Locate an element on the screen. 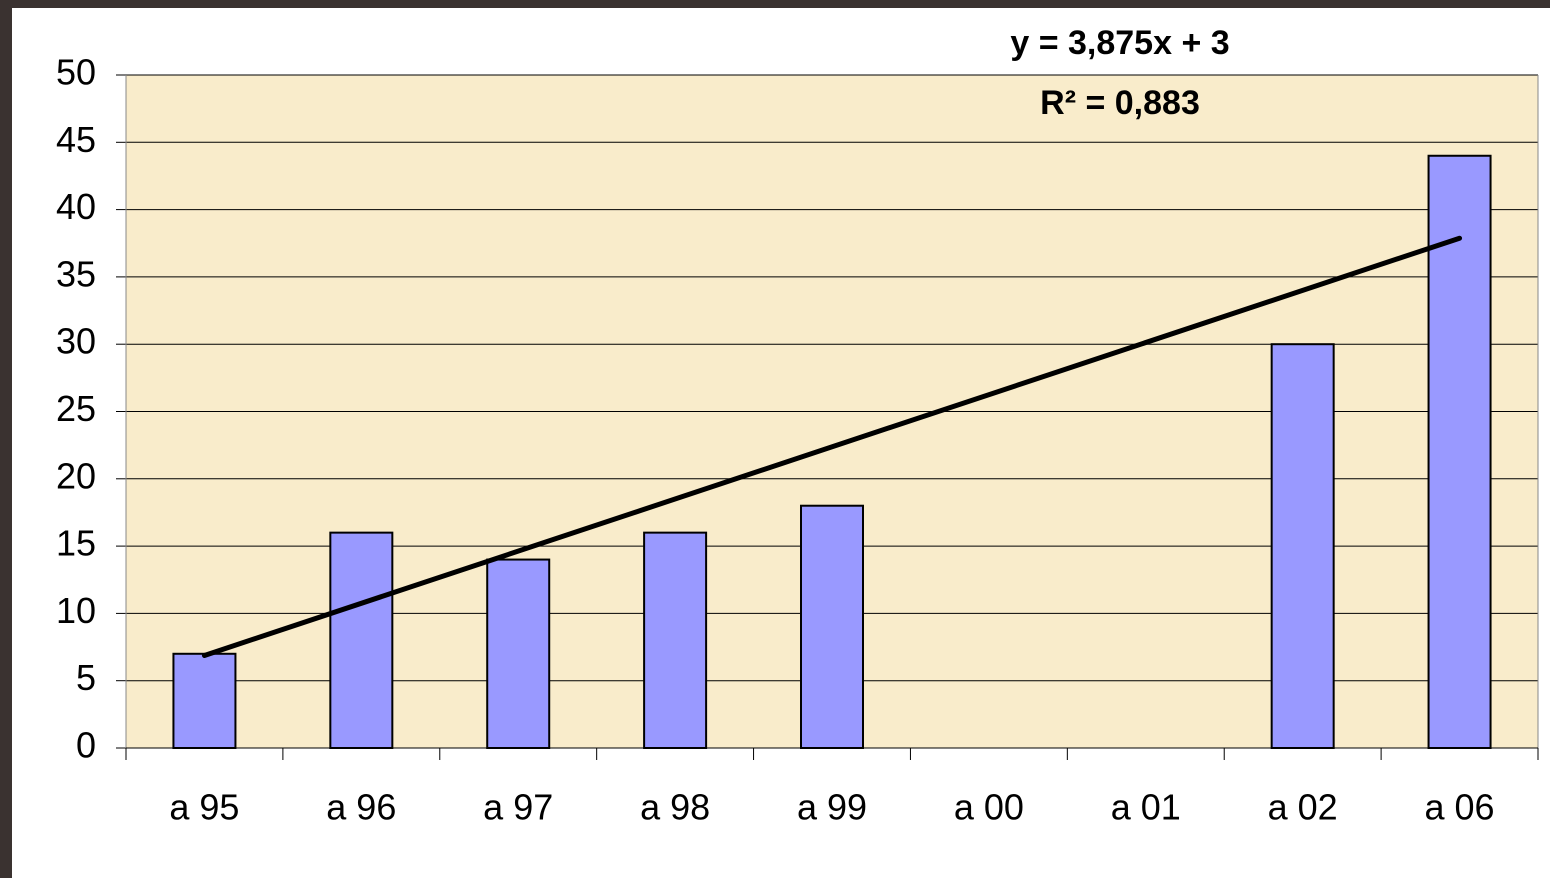  x-tick-label: a 97 is located at coordinates (518, 807).